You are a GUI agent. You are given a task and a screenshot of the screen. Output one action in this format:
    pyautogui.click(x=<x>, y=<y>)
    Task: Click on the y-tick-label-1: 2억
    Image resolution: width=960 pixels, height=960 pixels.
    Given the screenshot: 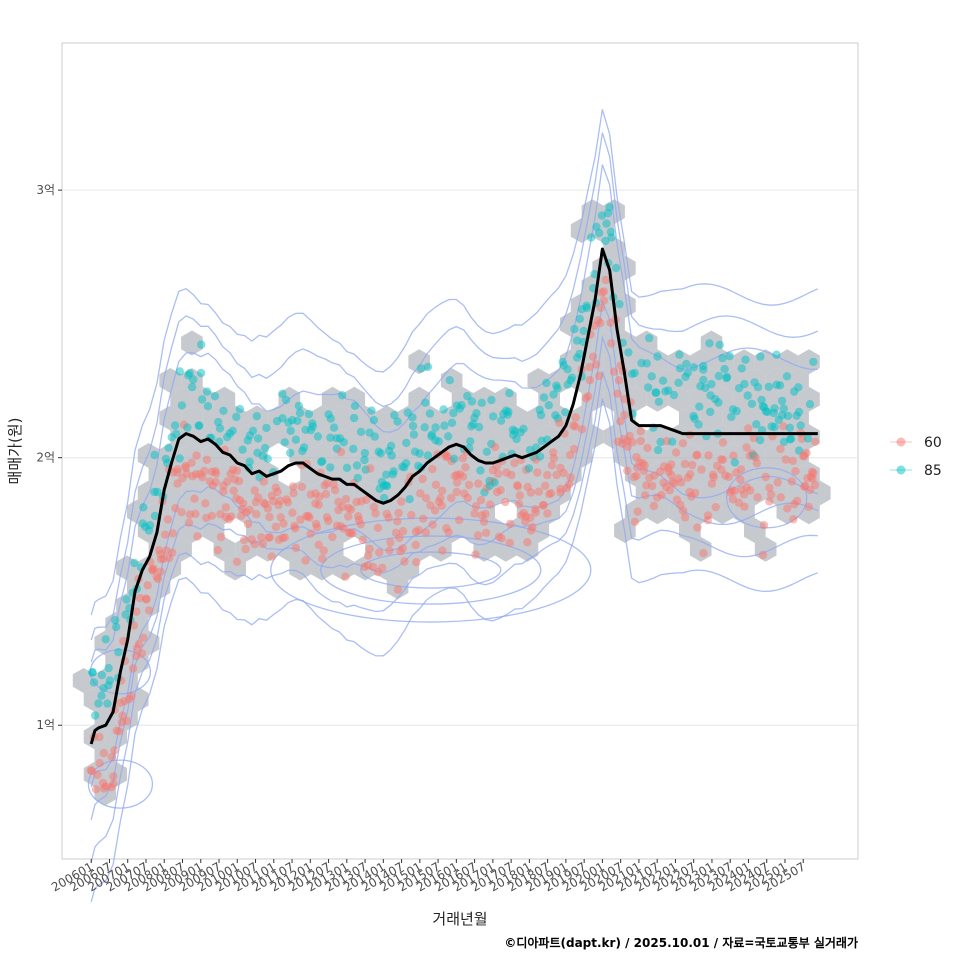 What is the action you would take?
    pyautogui.click(x=45, y=458)
    